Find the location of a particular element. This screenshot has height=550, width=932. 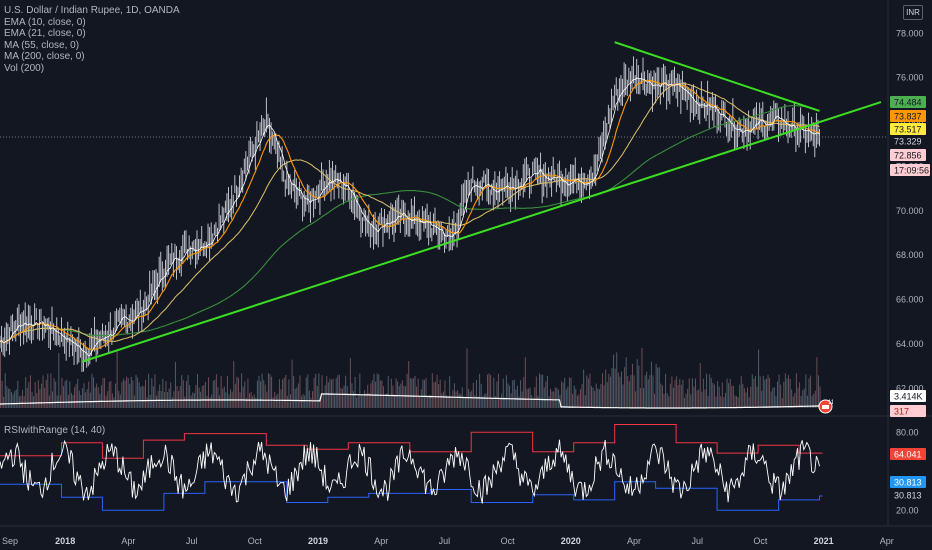

currency-button: INR is located at coordinates (913, 12).